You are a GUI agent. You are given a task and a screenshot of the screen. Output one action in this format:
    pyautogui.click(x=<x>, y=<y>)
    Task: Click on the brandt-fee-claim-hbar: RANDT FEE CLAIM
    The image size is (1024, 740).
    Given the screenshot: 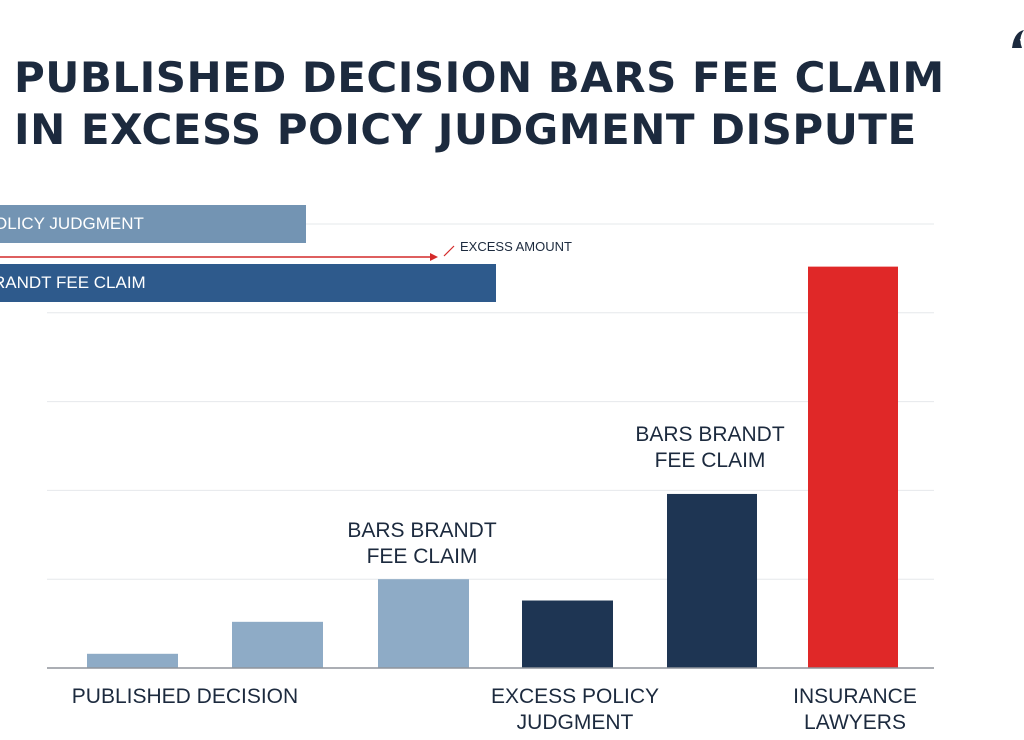 What is the action you would take?
    pyautogui.click(x=248, y=283)
    